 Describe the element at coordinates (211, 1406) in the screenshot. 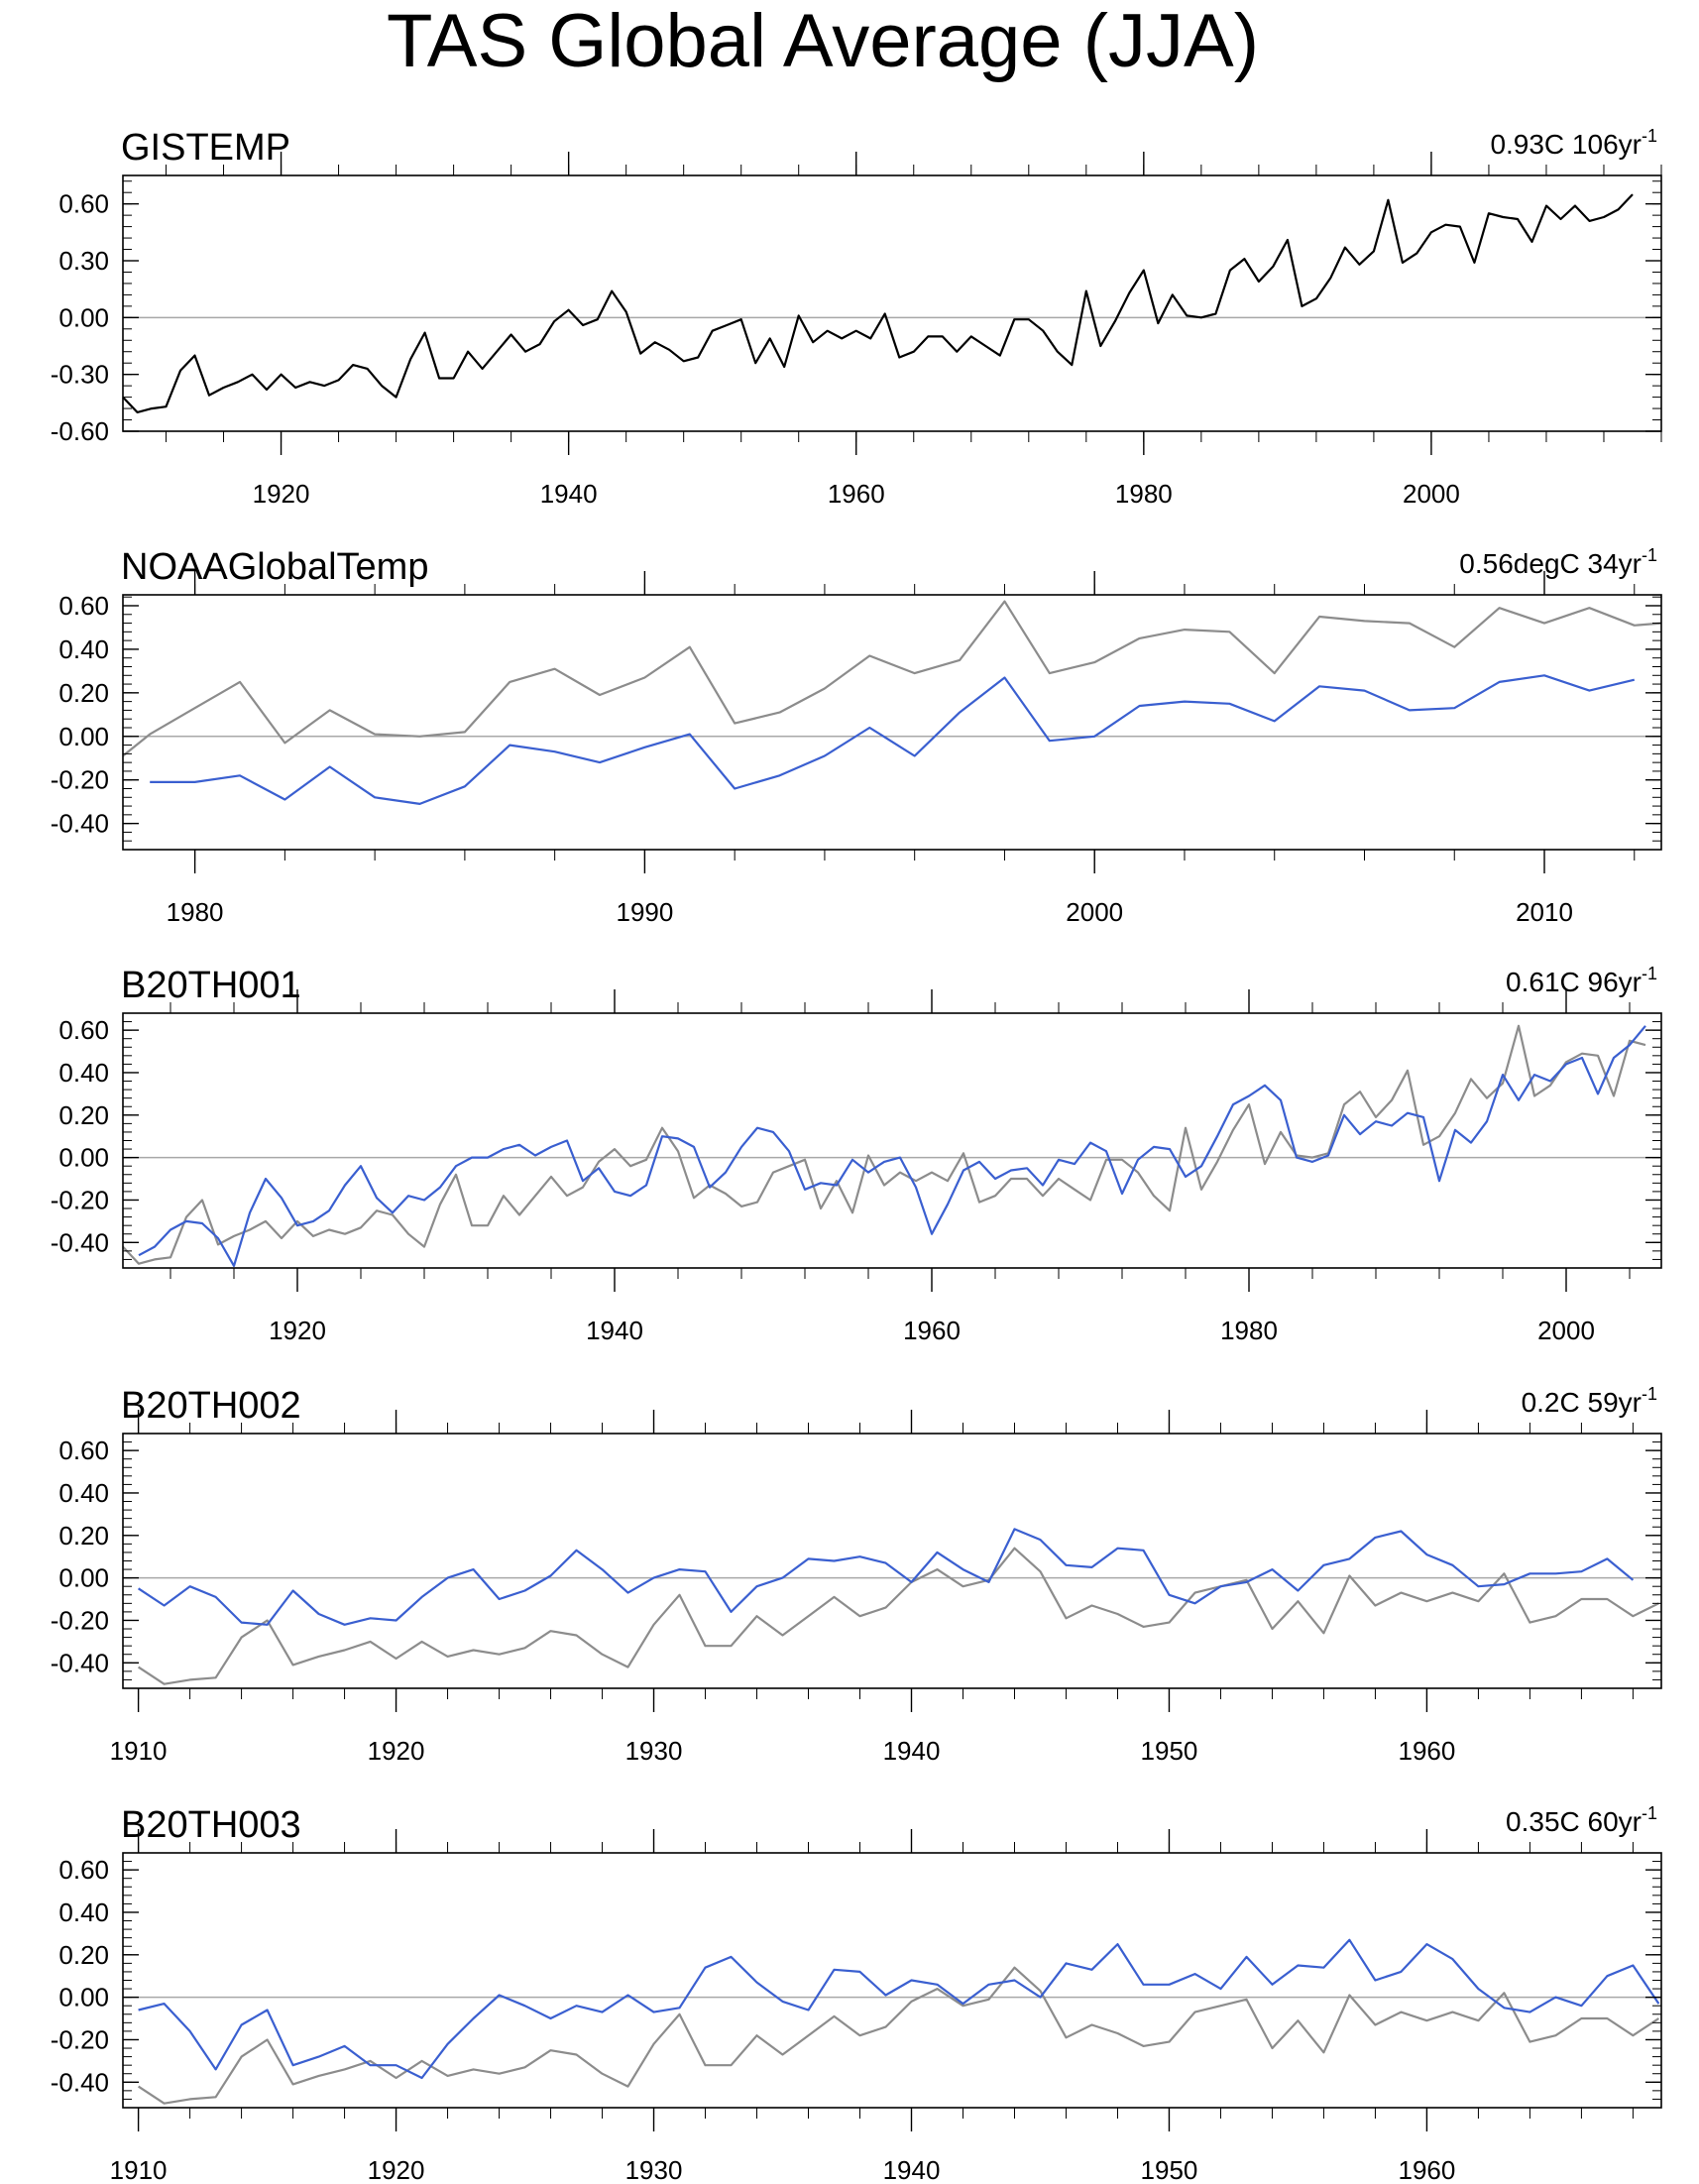

I see `panel-title: B20TH002` at that location.